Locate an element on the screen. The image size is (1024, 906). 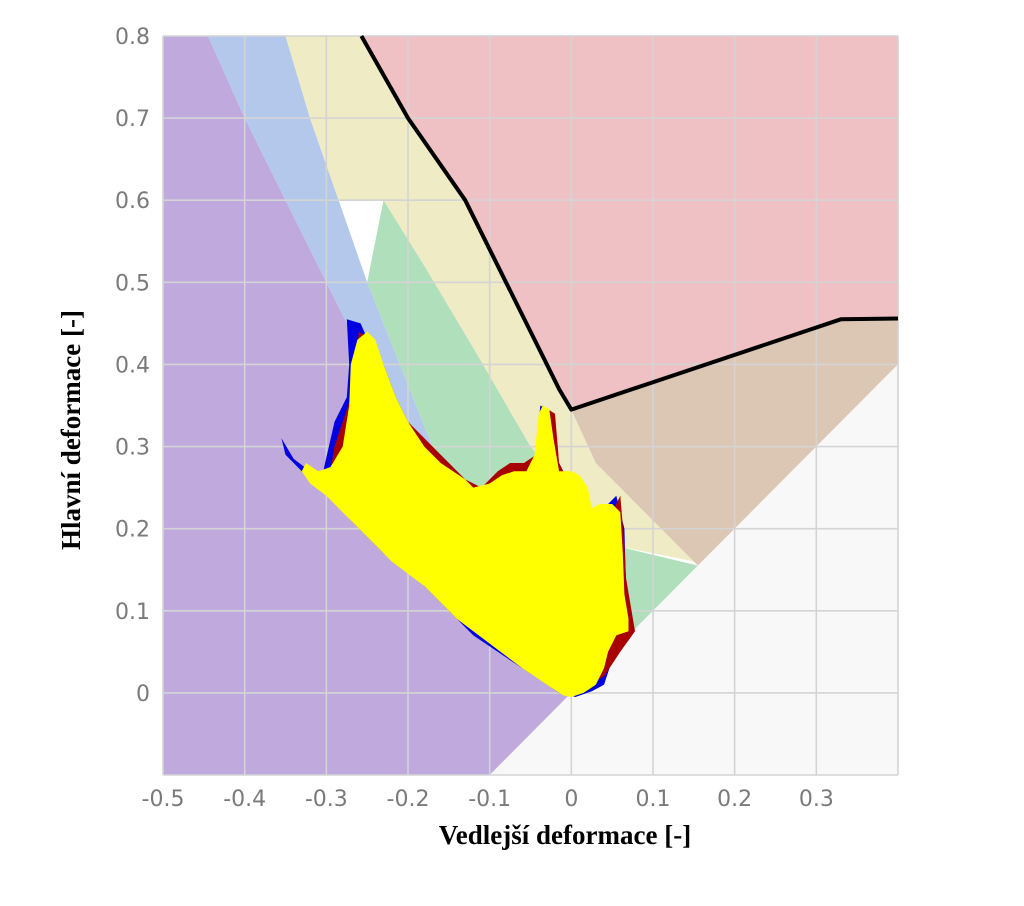
x-tick-label: 0.1 is located at coordinates (653, 799).